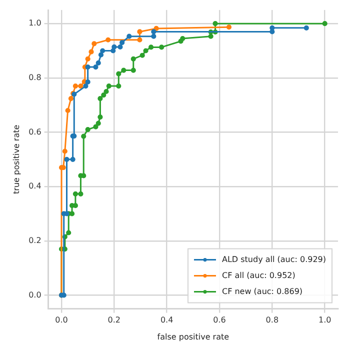 This screenshot has width=352, height=352. What do you see at coordinates (274, 259) in the screenshot?
I see `legend-label: ALD study all (auc: 0.929)` at bounding box center [274, 259].